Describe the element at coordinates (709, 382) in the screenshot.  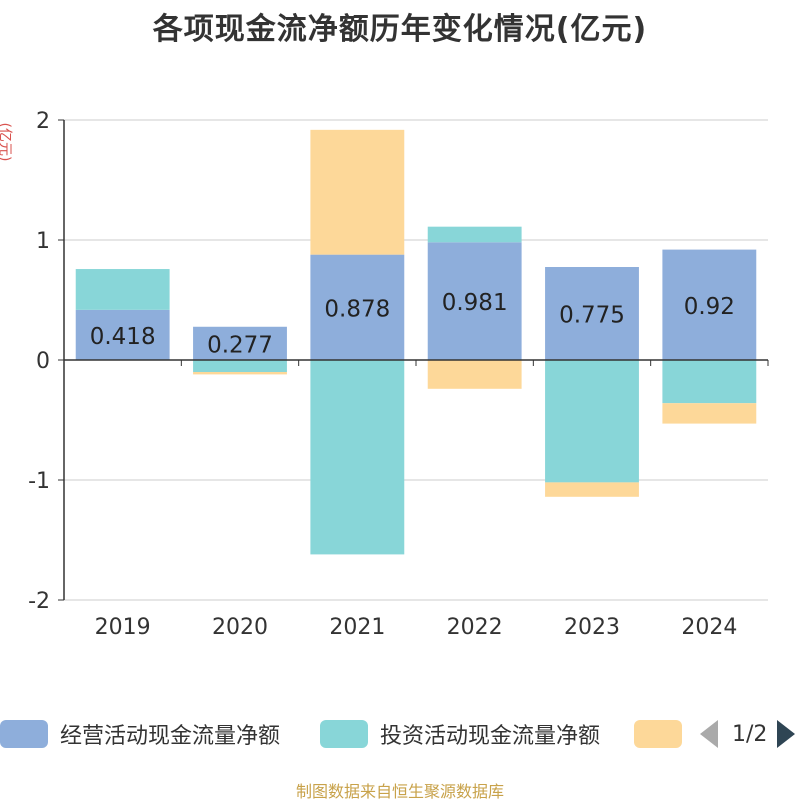
I see `bar-investing-2024` at that location.